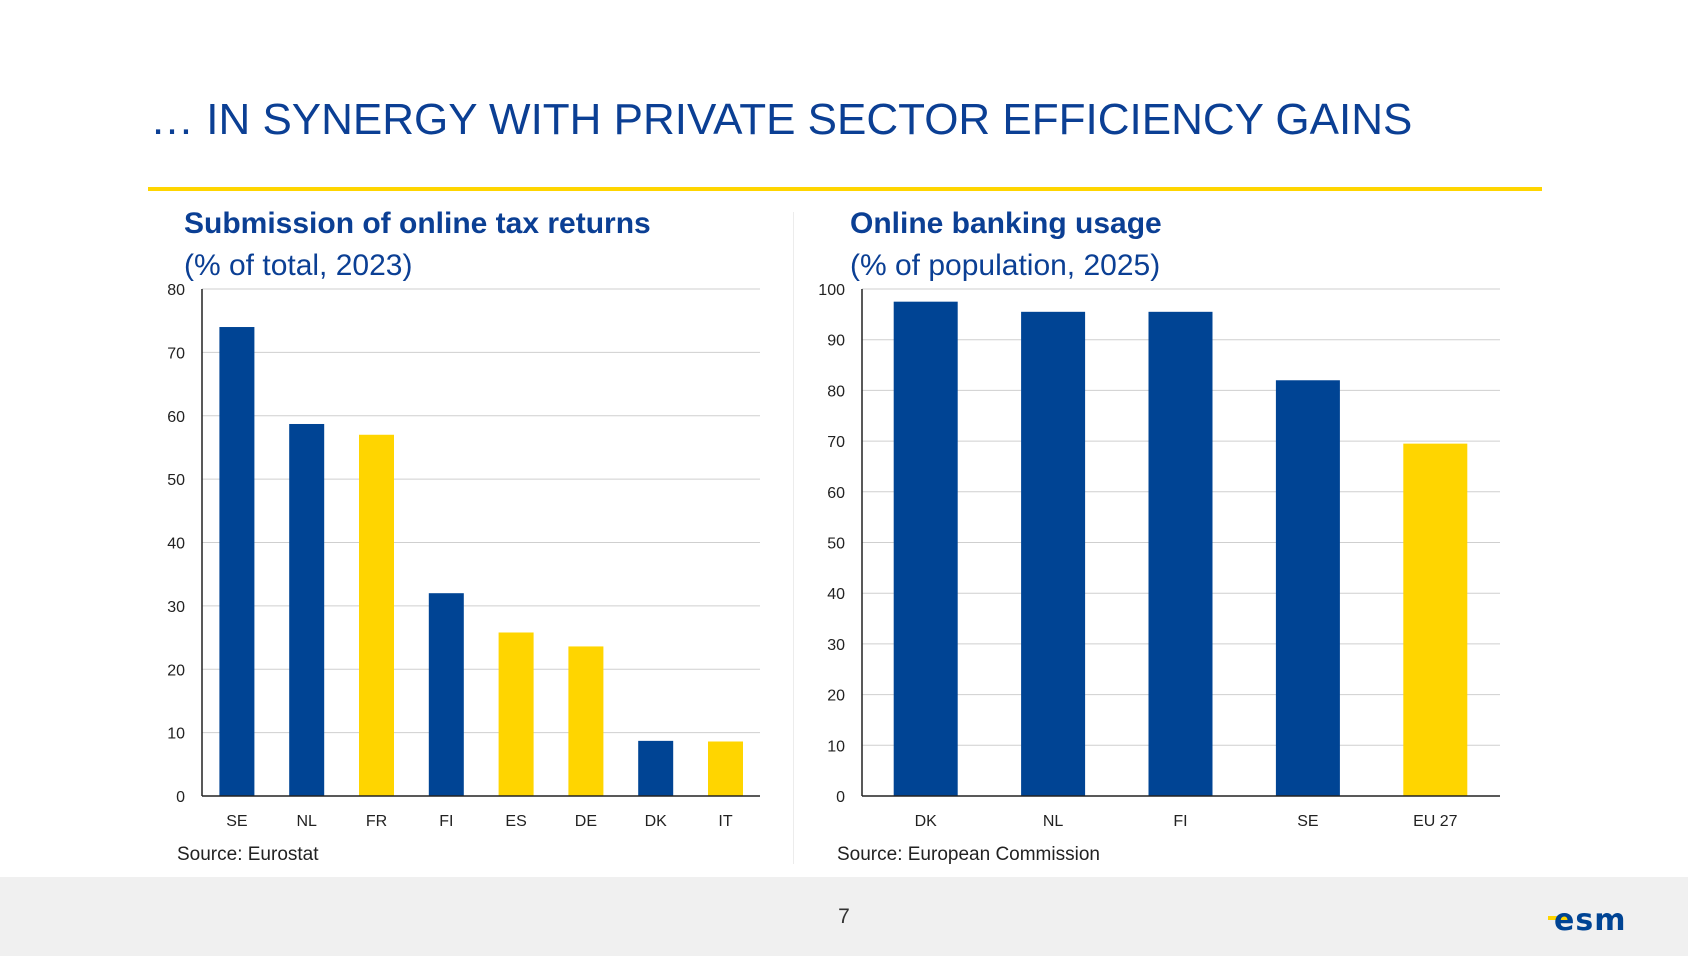  I want to click on page-number: 7, so click(844, 916).